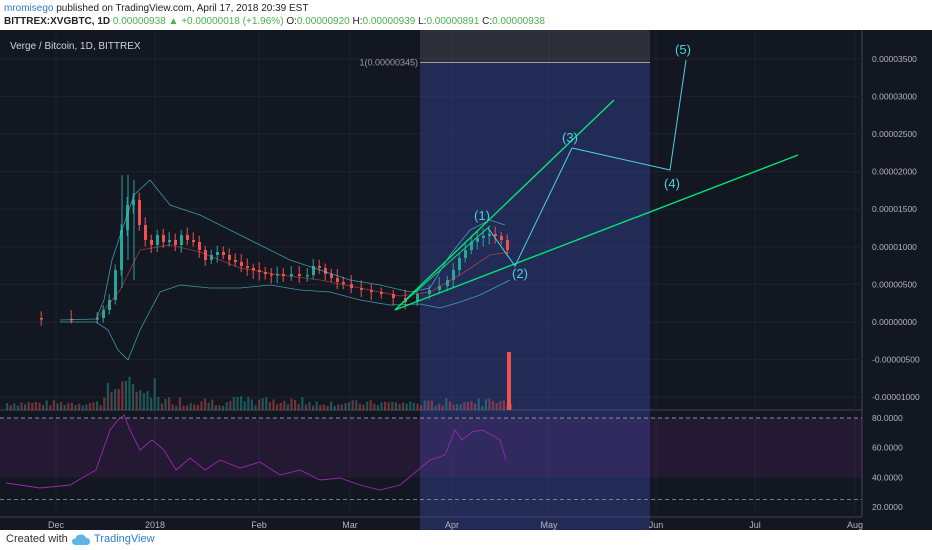 This screenshot has height=550, width=932. I want to click on upper-trend-line, so click(504, 205).